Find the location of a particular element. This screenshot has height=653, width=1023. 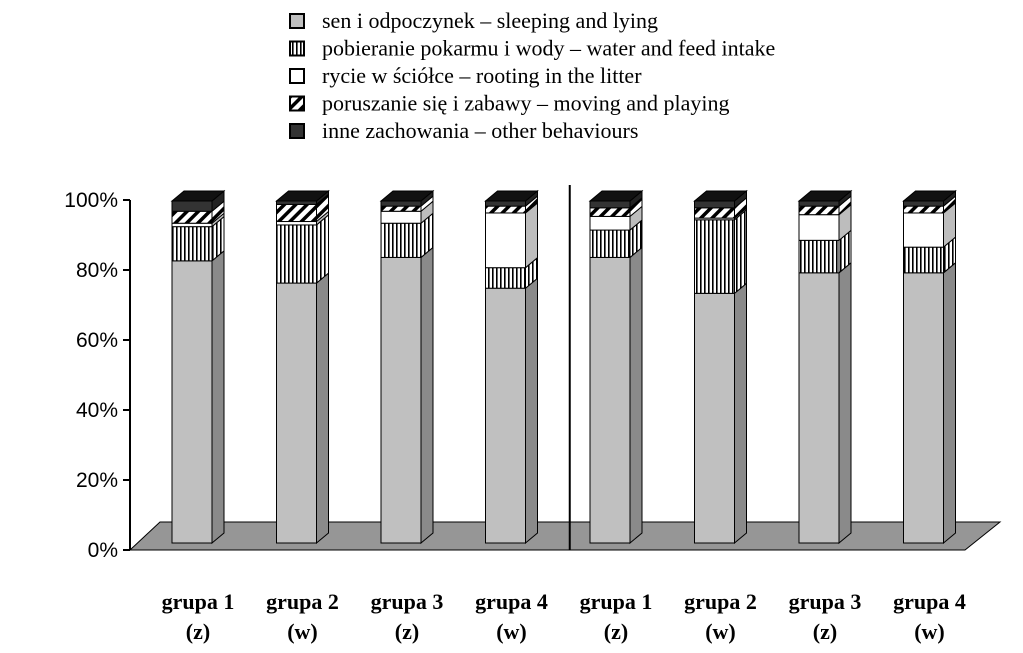

category-label: grupa 4 is located at coordinates (511, 601).